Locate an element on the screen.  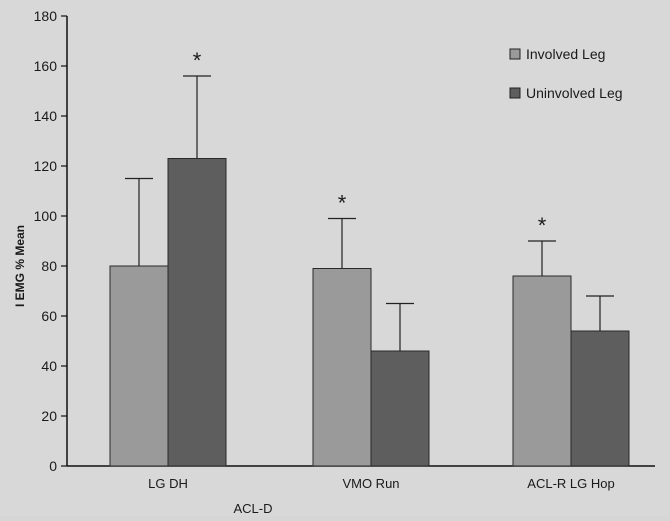
x-category-label: VMO Run is located at coordinates (370, 483).